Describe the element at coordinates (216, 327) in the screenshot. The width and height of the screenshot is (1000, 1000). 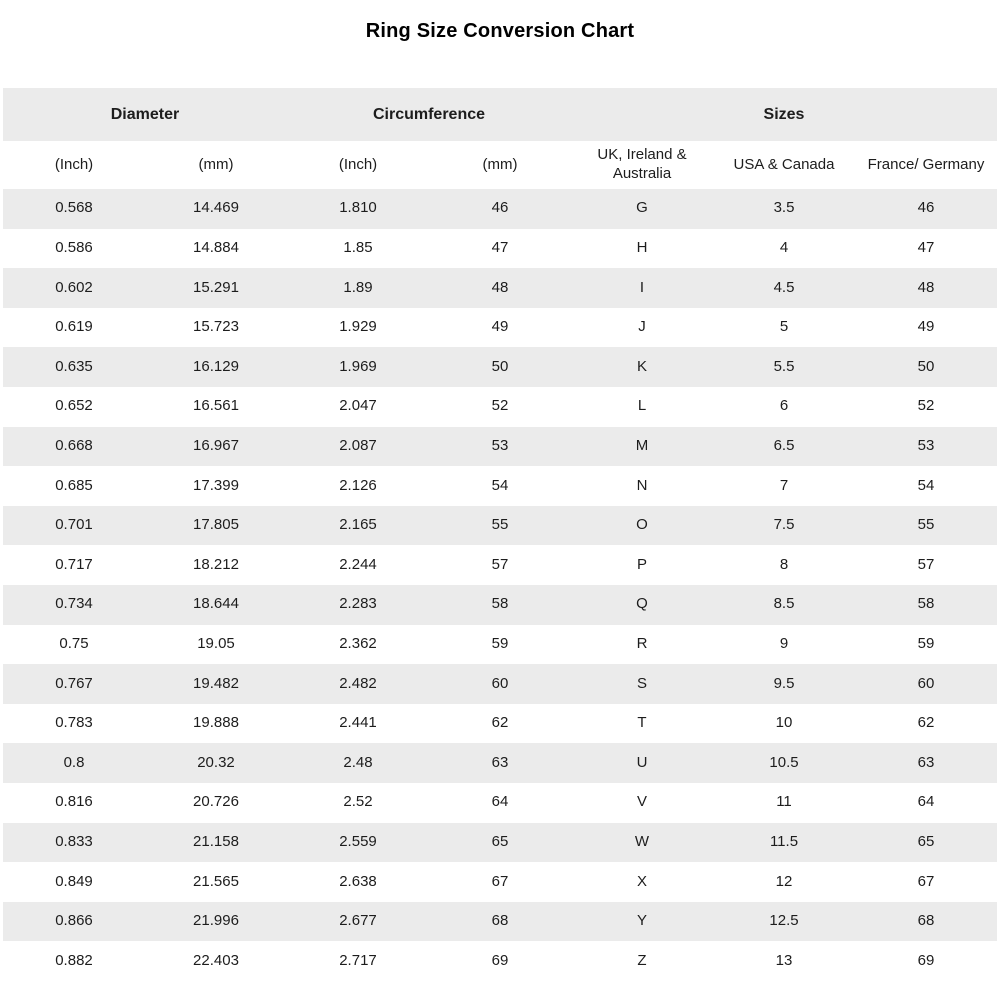
I see `table-cell: 15.723` at that location.